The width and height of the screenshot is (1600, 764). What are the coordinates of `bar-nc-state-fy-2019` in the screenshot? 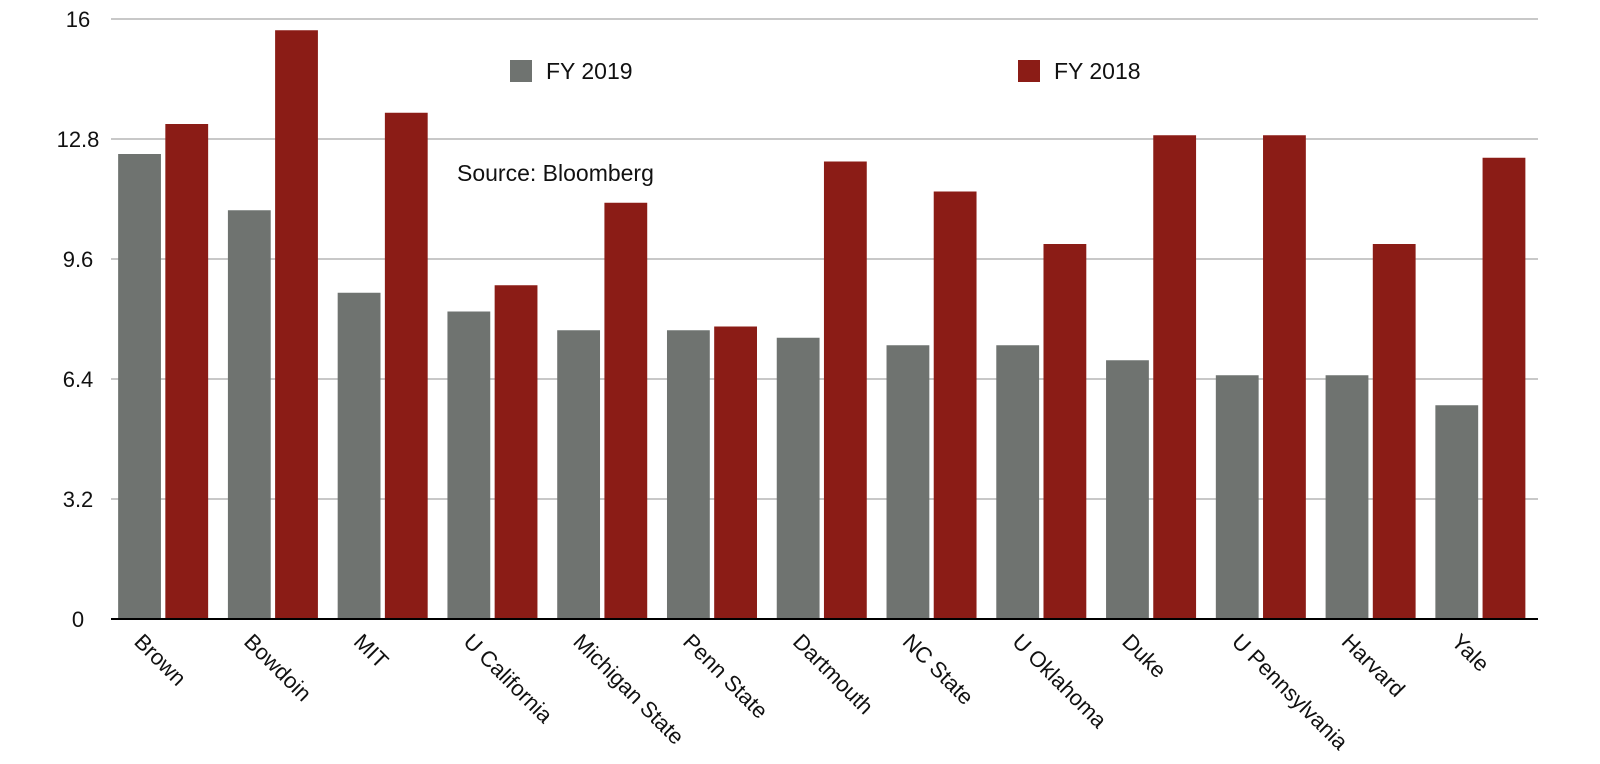 It's located at (908, 482).